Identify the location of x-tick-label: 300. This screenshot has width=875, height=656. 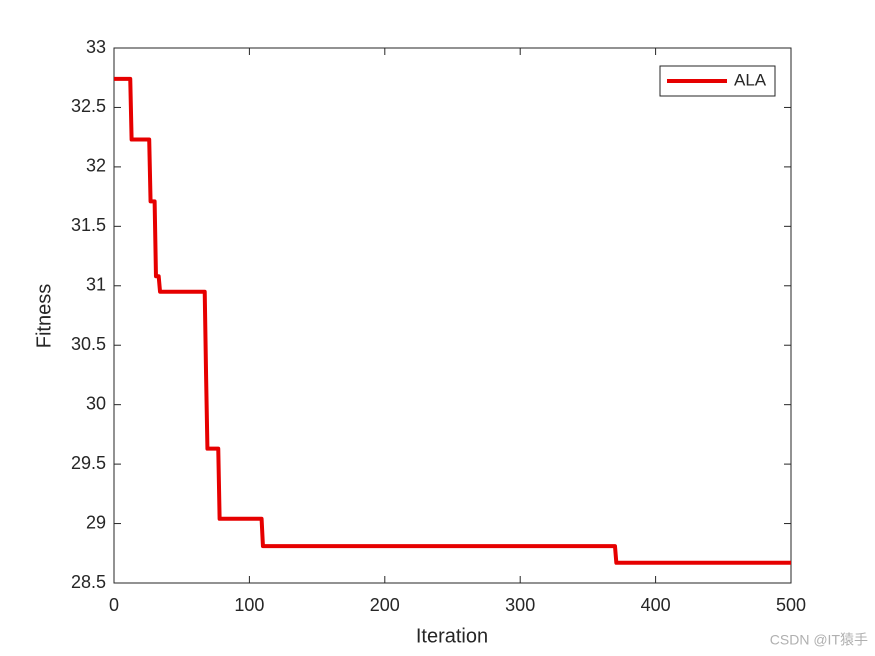
(520, 605).